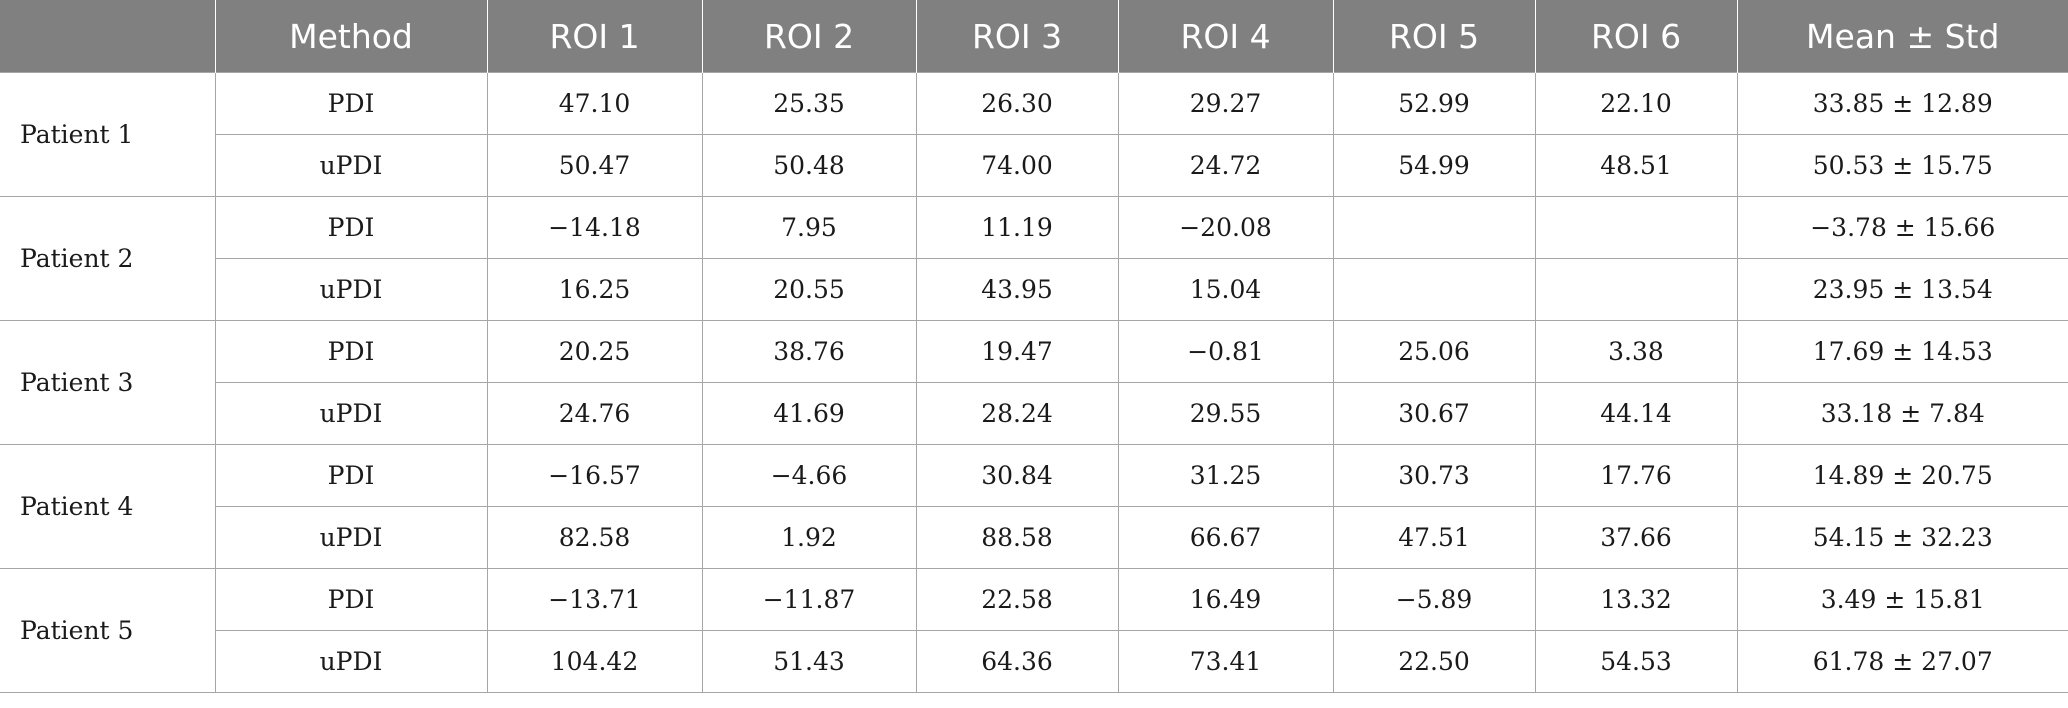  I want to click on header-roi-5: ROI 5, so click(1434, 36).